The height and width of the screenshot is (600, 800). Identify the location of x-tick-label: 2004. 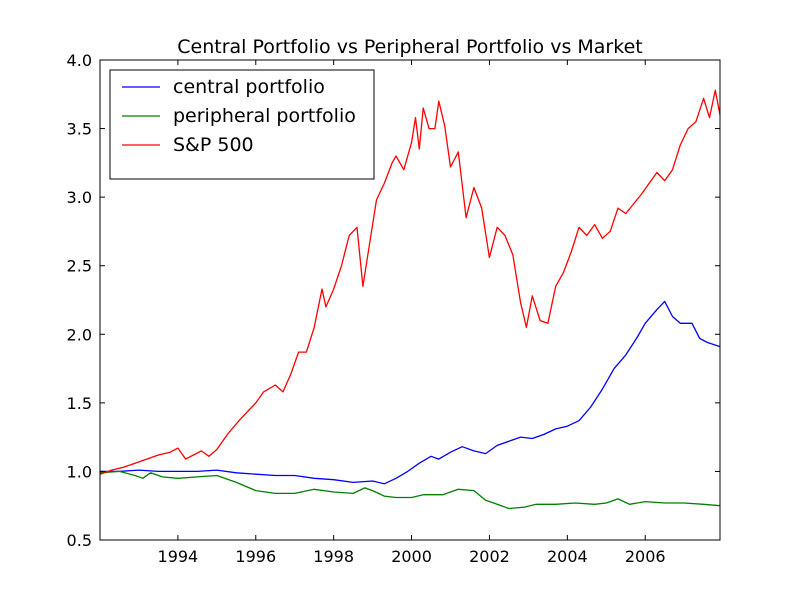
(567, 556).